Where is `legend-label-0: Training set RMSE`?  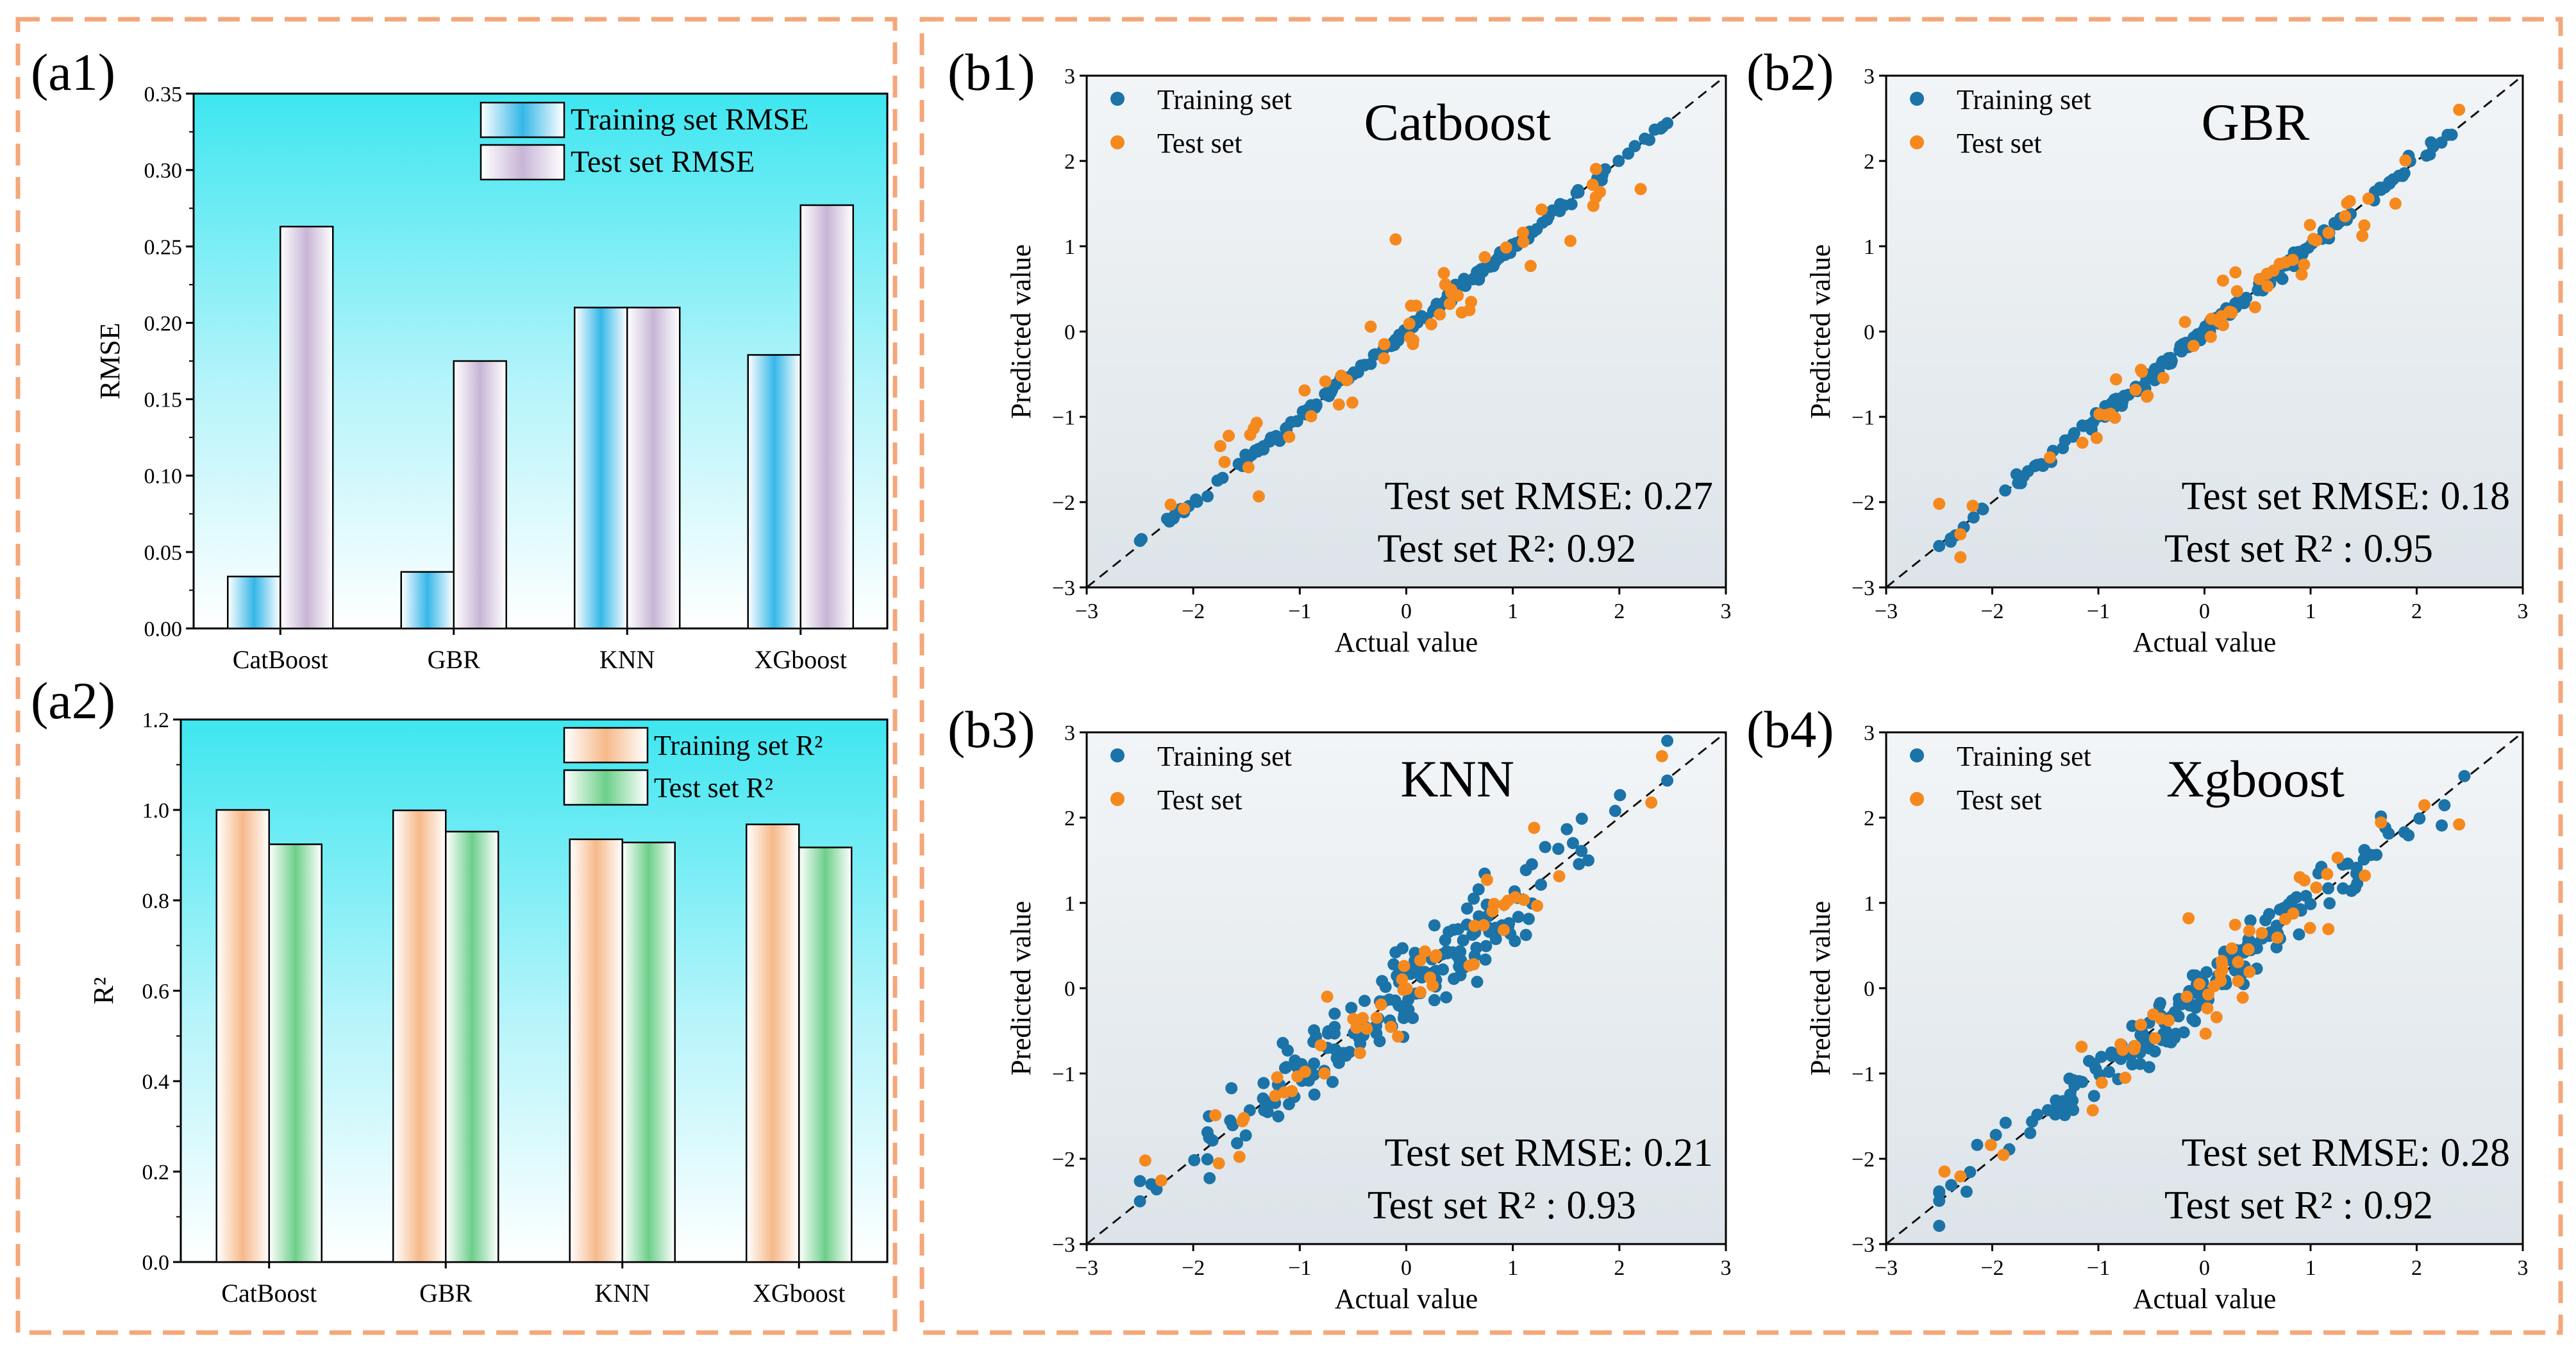 legend-label-0: Training set RMSE is located at coordinates (690, 120).